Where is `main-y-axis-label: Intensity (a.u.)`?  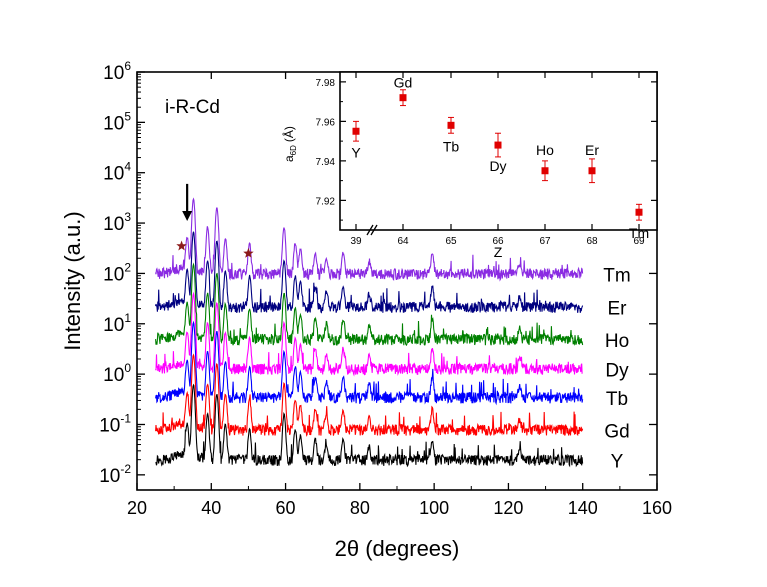 main-y-axis-label: Intensity (a.u.) is located at coordinates (72, 280).